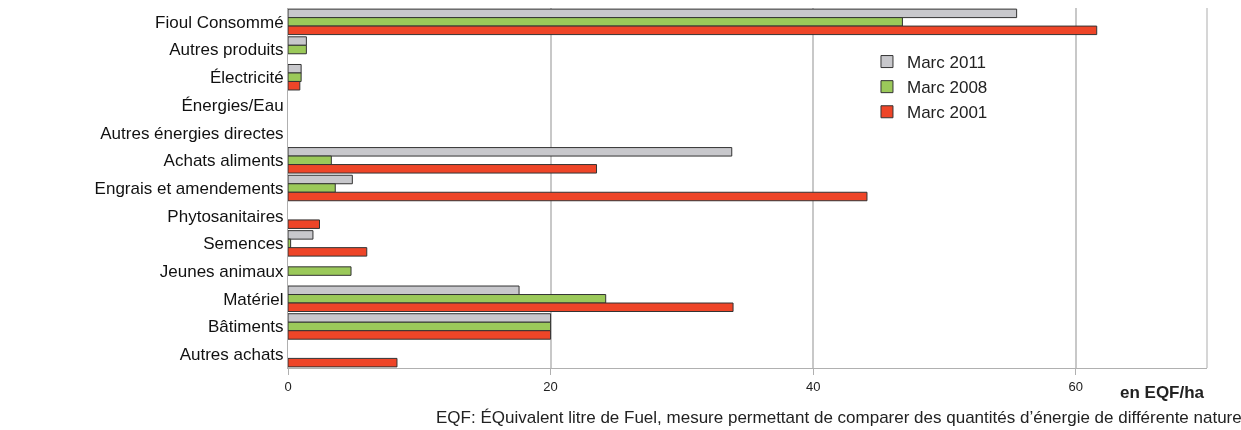 The image size is (1241, 430). What do you see at coordinates (1162, 392) in the screenshot?
I see `x-axis-title: en EQF/ha` at bounding box center [1162, 392].